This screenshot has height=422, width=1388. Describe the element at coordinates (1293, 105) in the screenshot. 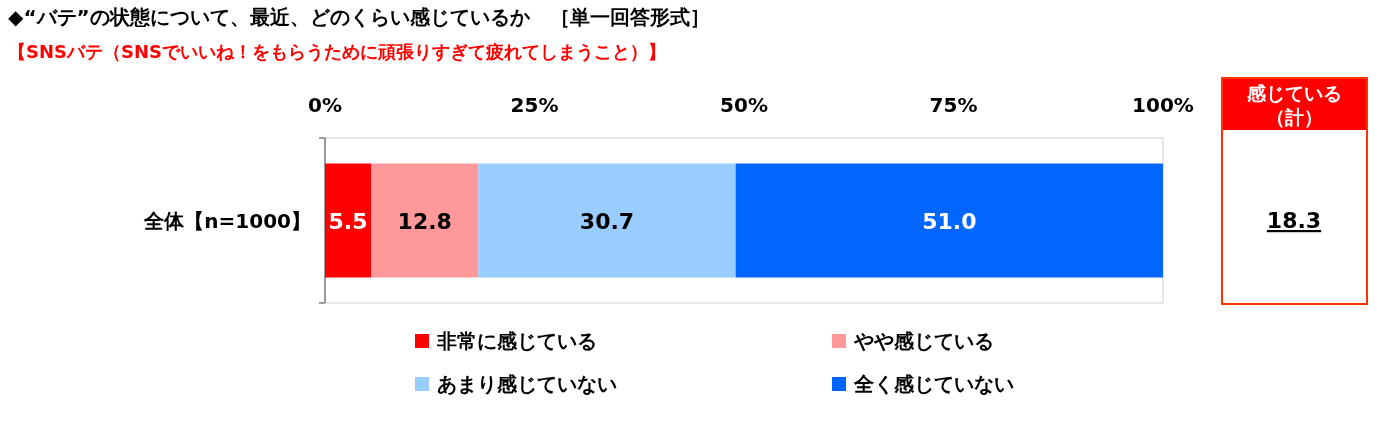

I see `text: 感じている（計）` at that location.